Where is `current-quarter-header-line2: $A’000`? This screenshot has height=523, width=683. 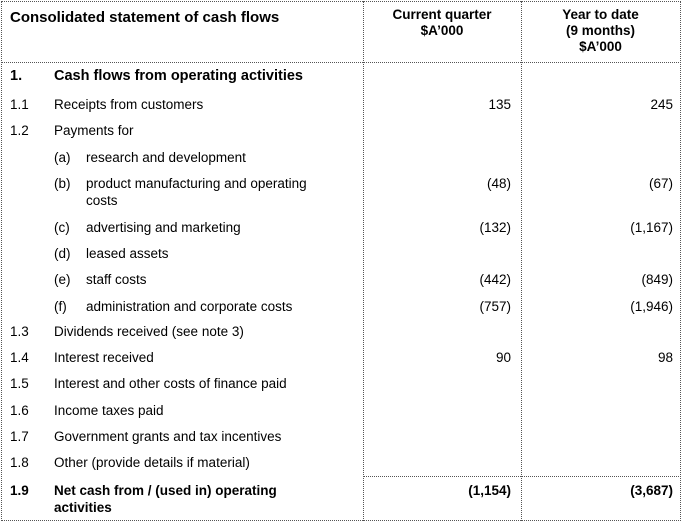 current-quarter-header-line2: $A’000 is located at coordinates (442, 30).